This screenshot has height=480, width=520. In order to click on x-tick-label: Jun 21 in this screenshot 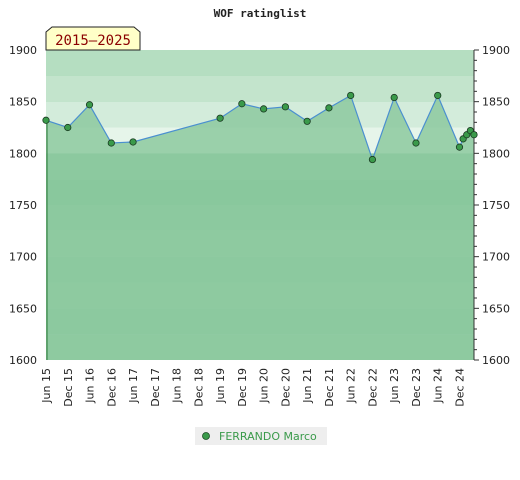, I will do `click(307, 386)`.